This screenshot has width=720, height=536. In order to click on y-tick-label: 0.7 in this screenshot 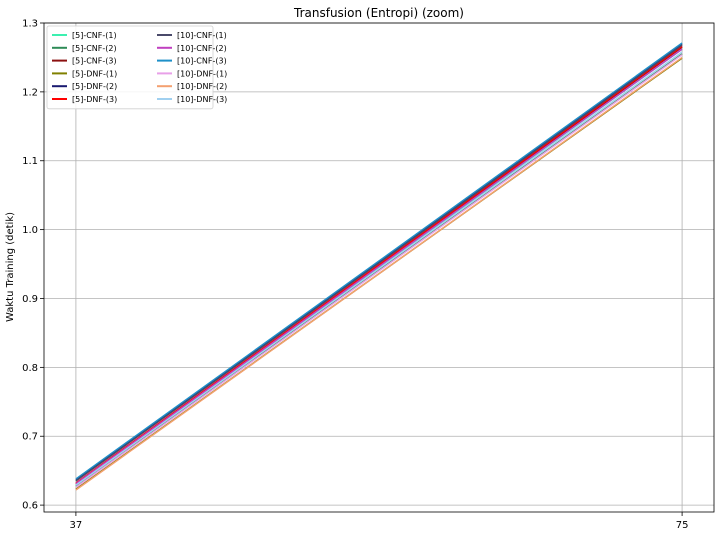, I will do `click(30, 437)`.